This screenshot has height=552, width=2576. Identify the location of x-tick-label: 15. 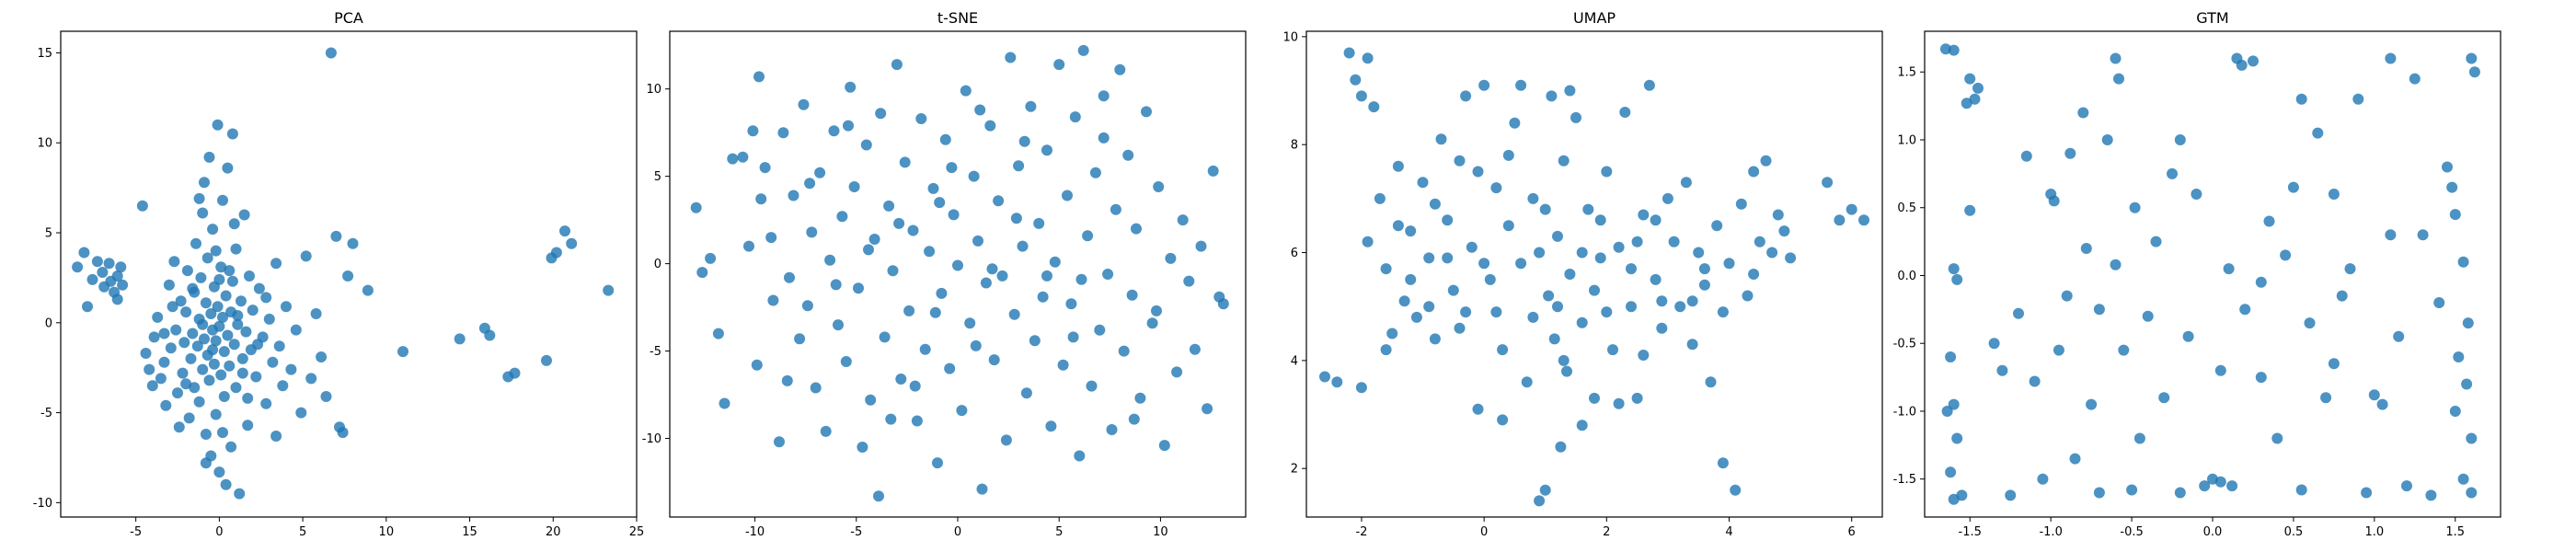
(469, 532).